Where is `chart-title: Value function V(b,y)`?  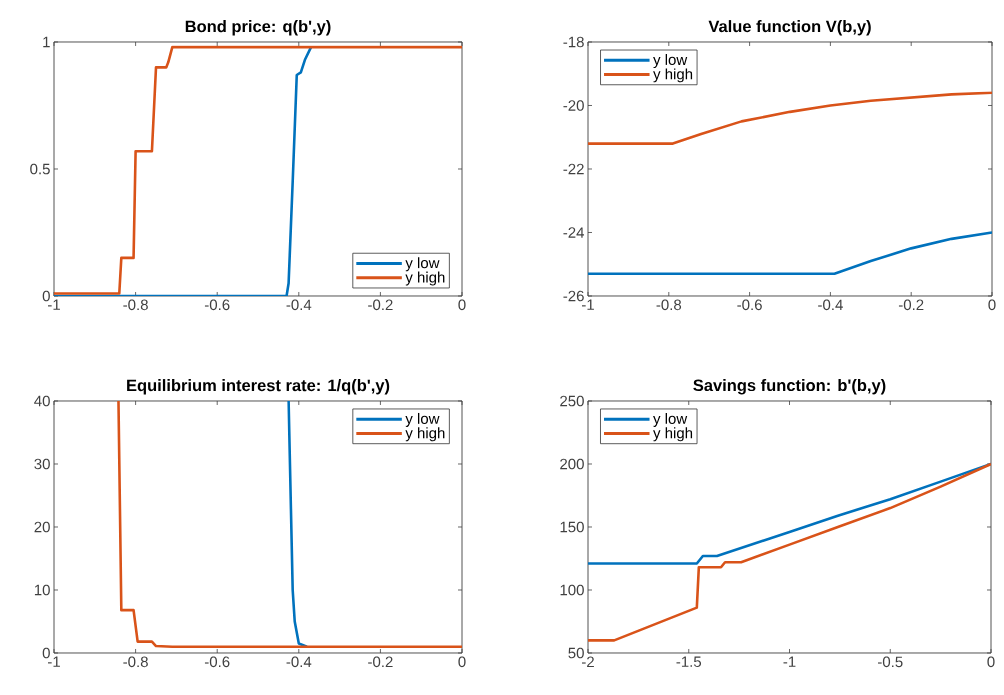
chart-title: Value function V(b,y) is located at coordinates (789, 28).